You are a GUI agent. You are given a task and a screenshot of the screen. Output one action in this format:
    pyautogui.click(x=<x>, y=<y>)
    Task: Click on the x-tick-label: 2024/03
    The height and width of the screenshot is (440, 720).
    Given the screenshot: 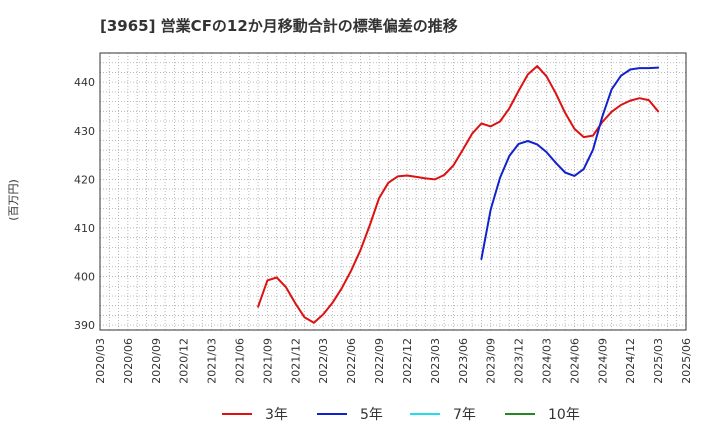 What is the action you would take?
    pyautogui.click(x=546, y=361)
    